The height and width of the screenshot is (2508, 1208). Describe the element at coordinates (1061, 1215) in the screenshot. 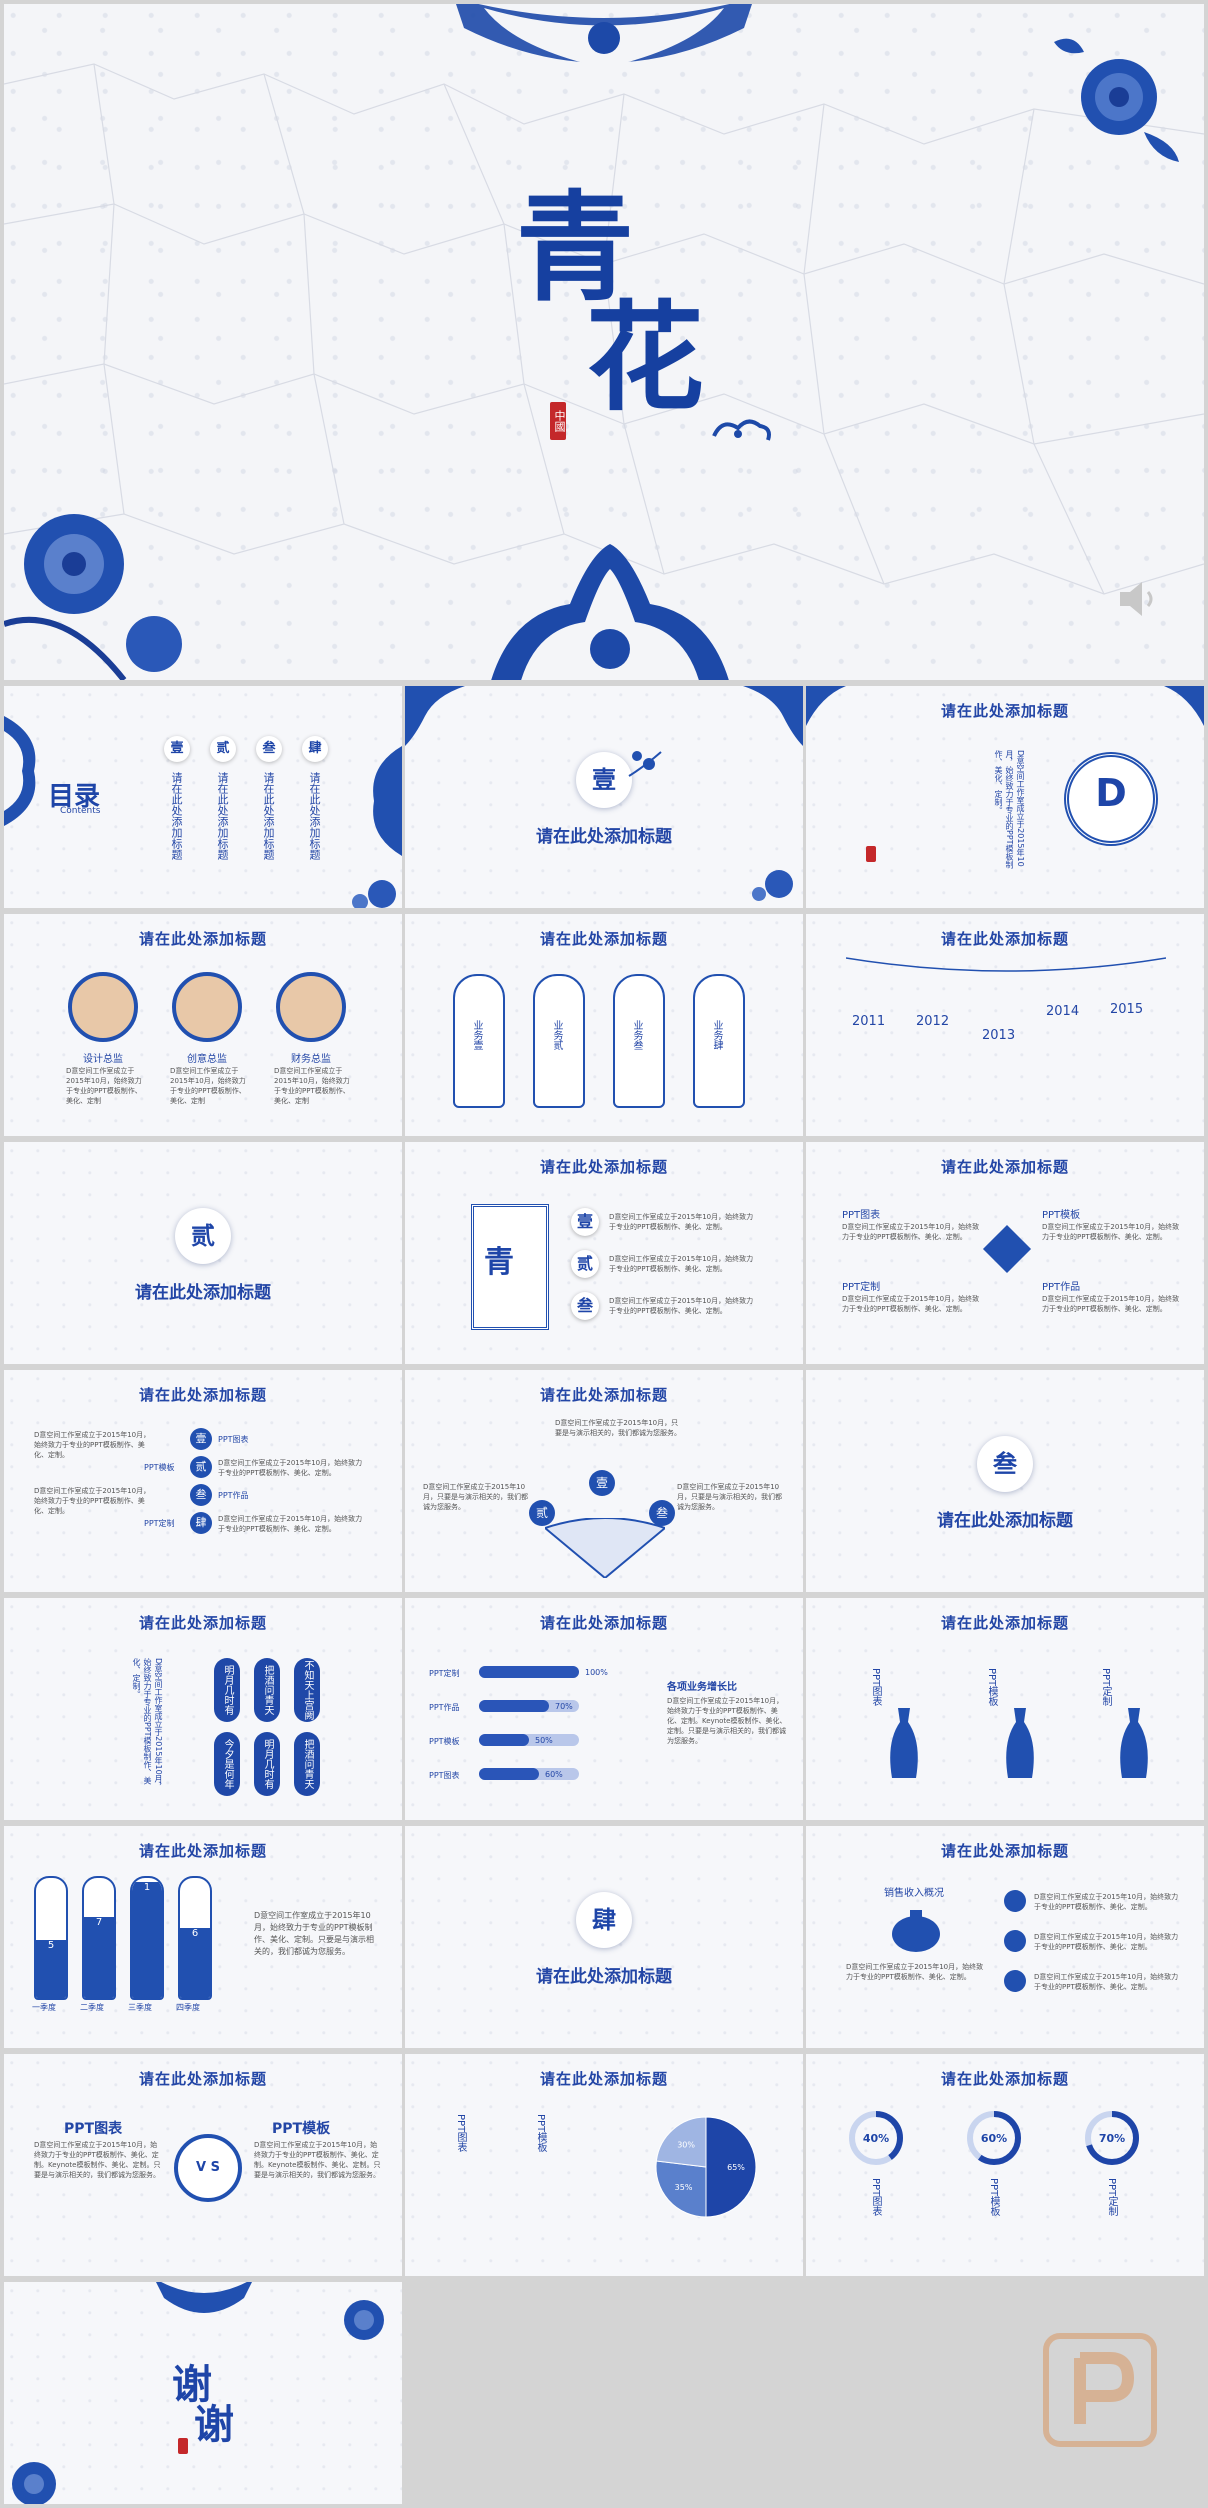

I see `quad-label: PPT模板` at that location.